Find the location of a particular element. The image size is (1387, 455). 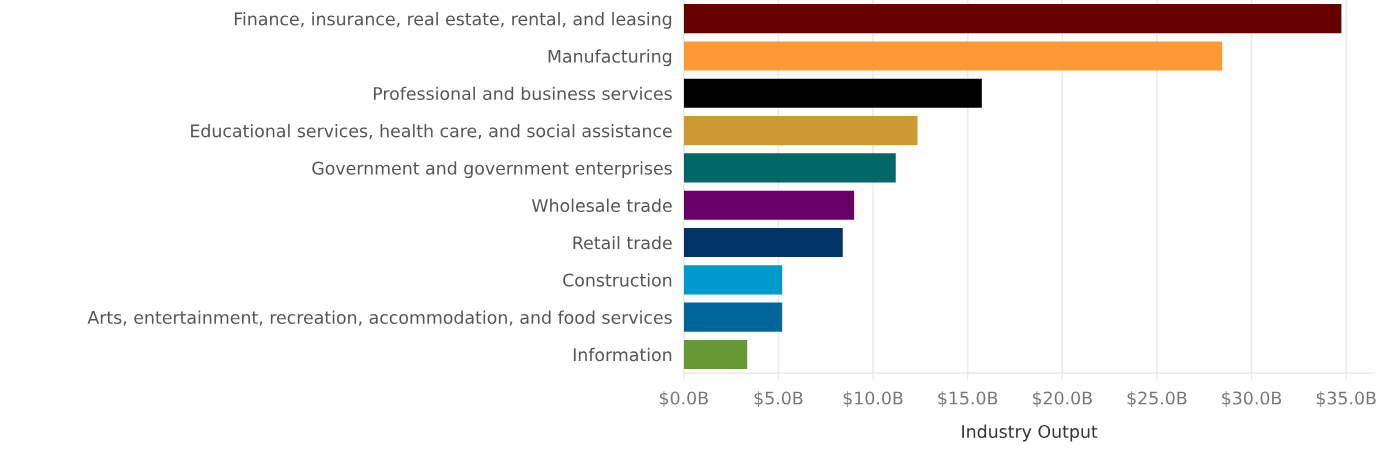

y-tick-label: Arts, entertainment, recreation, accommodation, and food services is located at coordinates (379, 318).